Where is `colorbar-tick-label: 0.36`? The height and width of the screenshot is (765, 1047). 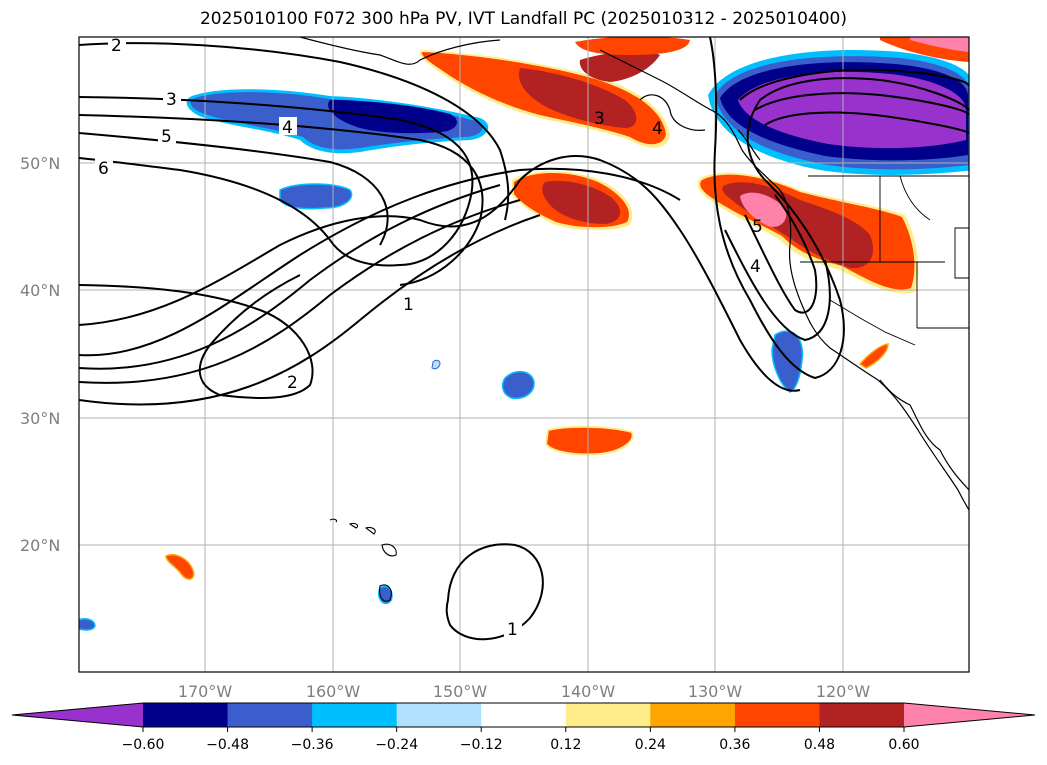
colorbar-tick-label: 0.36 is located at coordinates (734, 745).